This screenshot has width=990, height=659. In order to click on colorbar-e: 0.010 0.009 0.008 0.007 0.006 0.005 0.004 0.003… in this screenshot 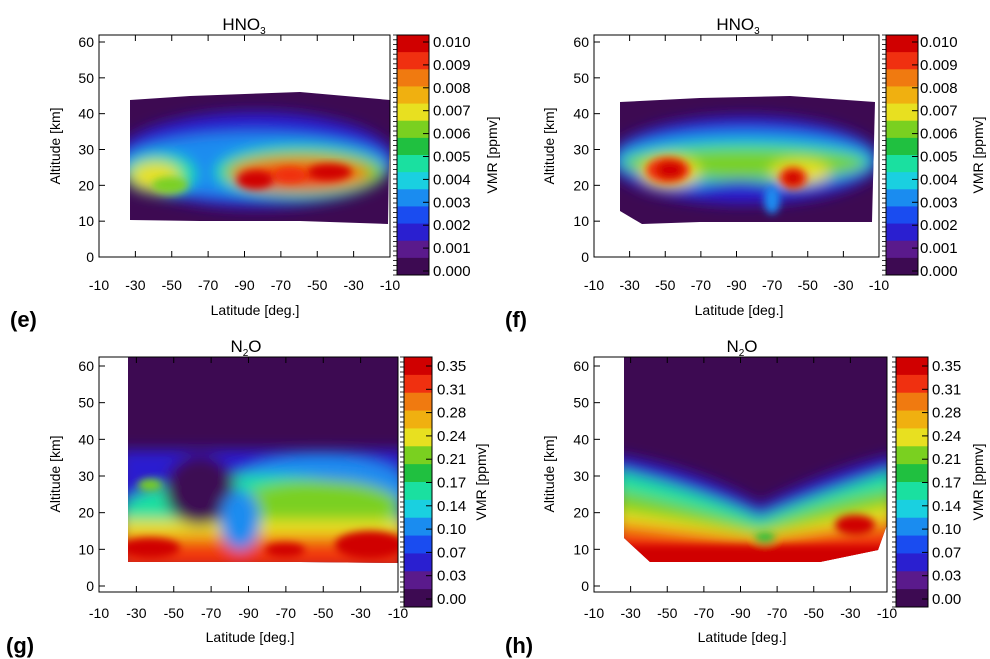, I will do `click(432, 157)`.